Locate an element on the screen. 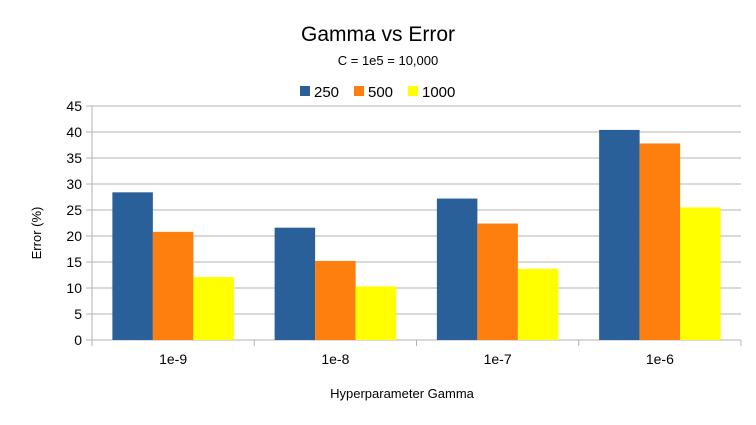 The image size is (756, 425). legend-label-500: 500 is located at coordinates (380, 92).